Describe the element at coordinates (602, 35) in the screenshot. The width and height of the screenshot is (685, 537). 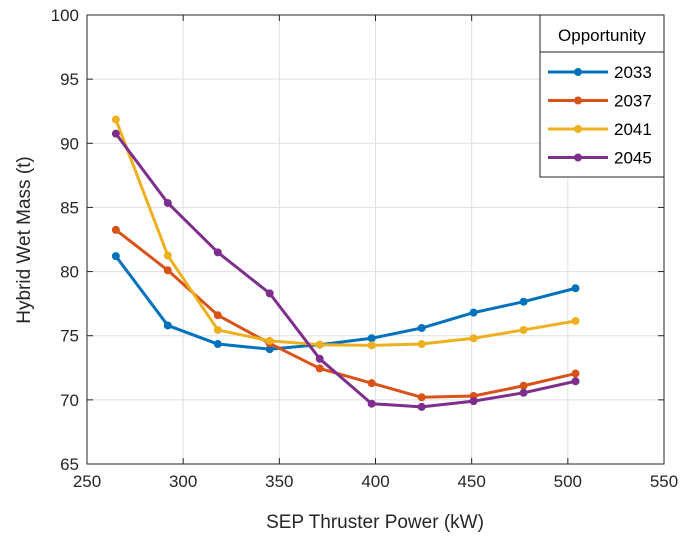
I see `legend-title: Opportunity` at that location.